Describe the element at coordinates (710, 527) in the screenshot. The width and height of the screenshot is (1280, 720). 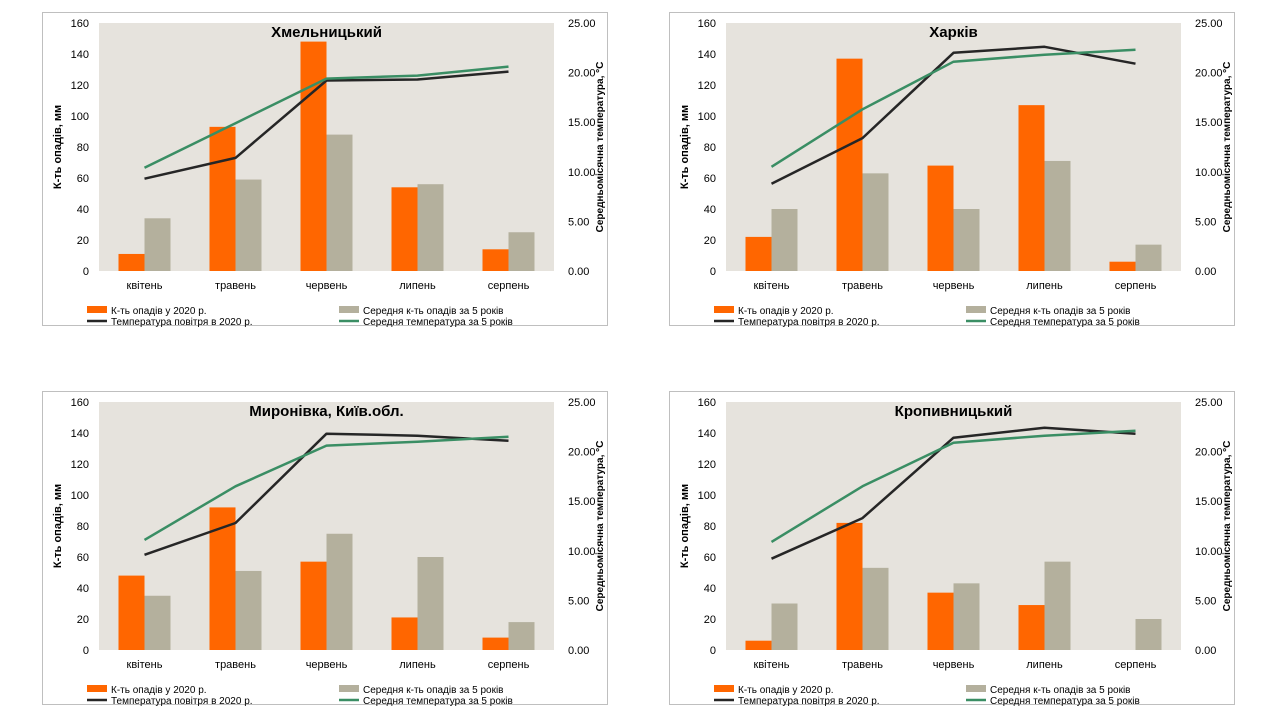
I see `y-tick-label: 80` at that location.